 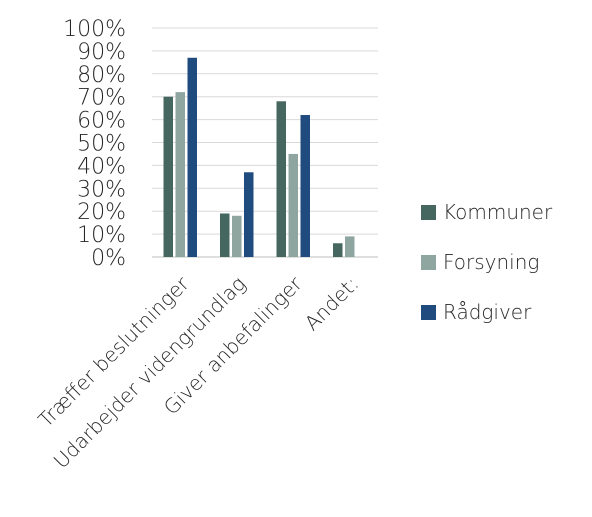 What do you see at coordinates (101, 144) in the screenshot?
I see `y-tick-label: 50%` at bounding box center [101, 144].